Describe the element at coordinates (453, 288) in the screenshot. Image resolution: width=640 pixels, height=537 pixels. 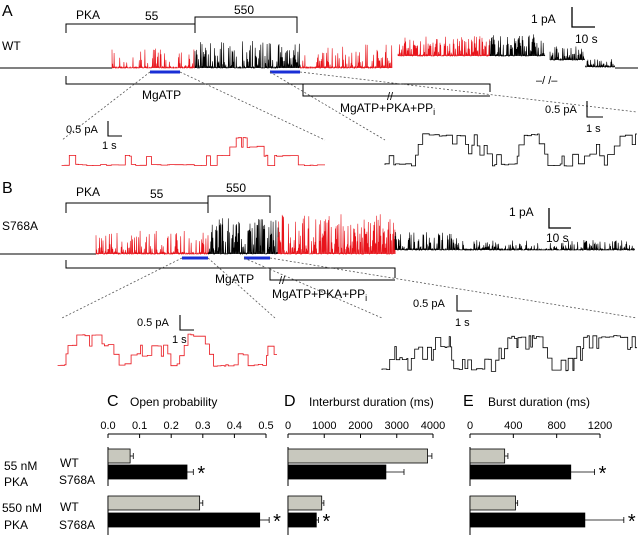
I see `zoom-line-b4` at that location.